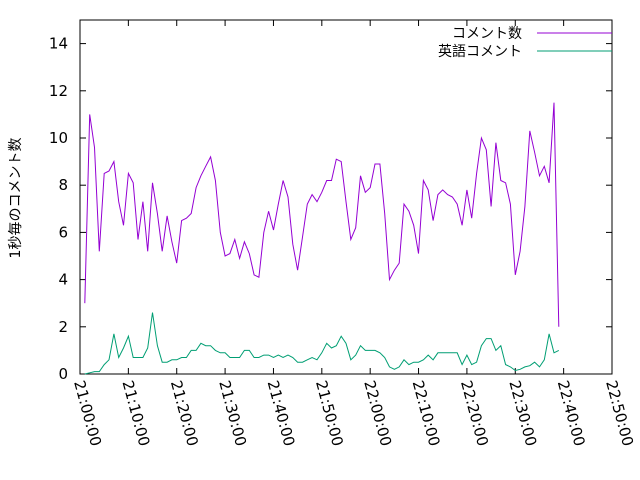  What do you see at coordinates (16, 198) in the screenshot?
I see `y-axis-label: 1秒毎のコメント数` at bounding box center [16, 198].